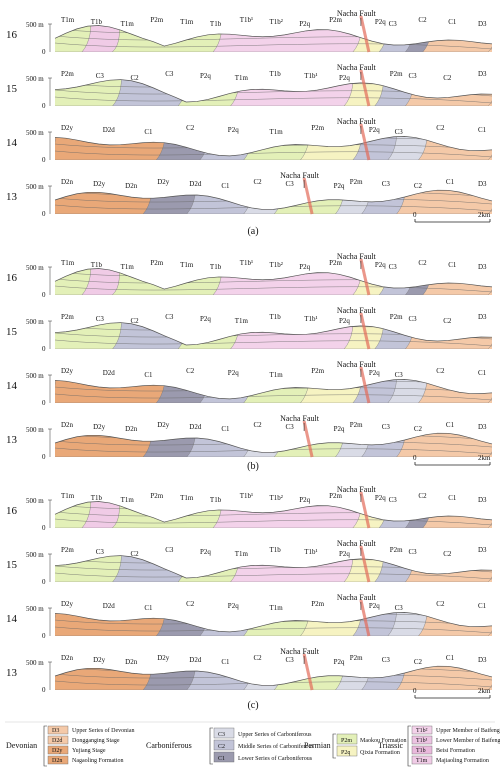  I want to click on legend-name: Upper Series of Devonian, so click(103, 730).